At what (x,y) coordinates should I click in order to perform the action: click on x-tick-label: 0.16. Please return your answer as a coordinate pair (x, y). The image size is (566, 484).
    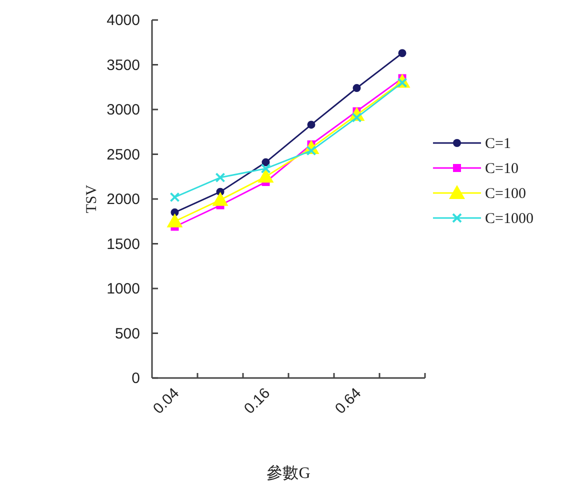
    Looking at the image, I should click on (257, 401).